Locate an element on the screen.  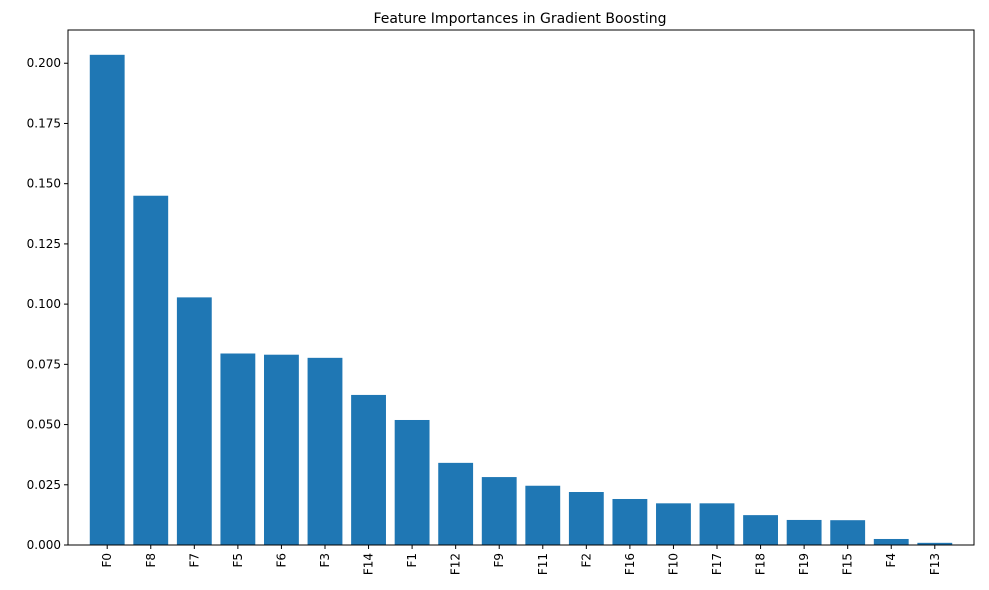
x-tick-label: F8 is located at coordinates (151, 560).